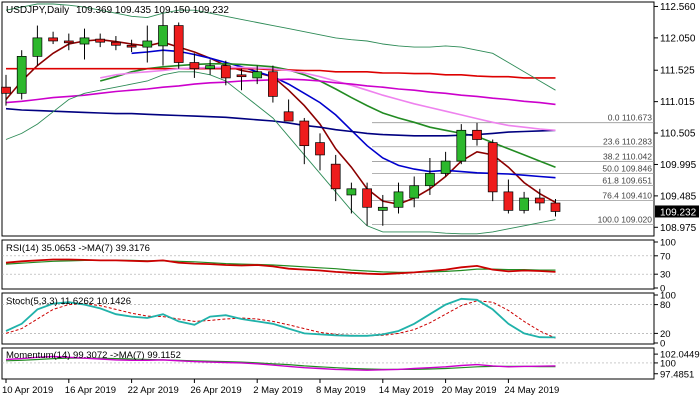  Describe the element at coordinates (627, 181) in the screenshot. I see `fib-label-4: 61.8 109.651` at that location.